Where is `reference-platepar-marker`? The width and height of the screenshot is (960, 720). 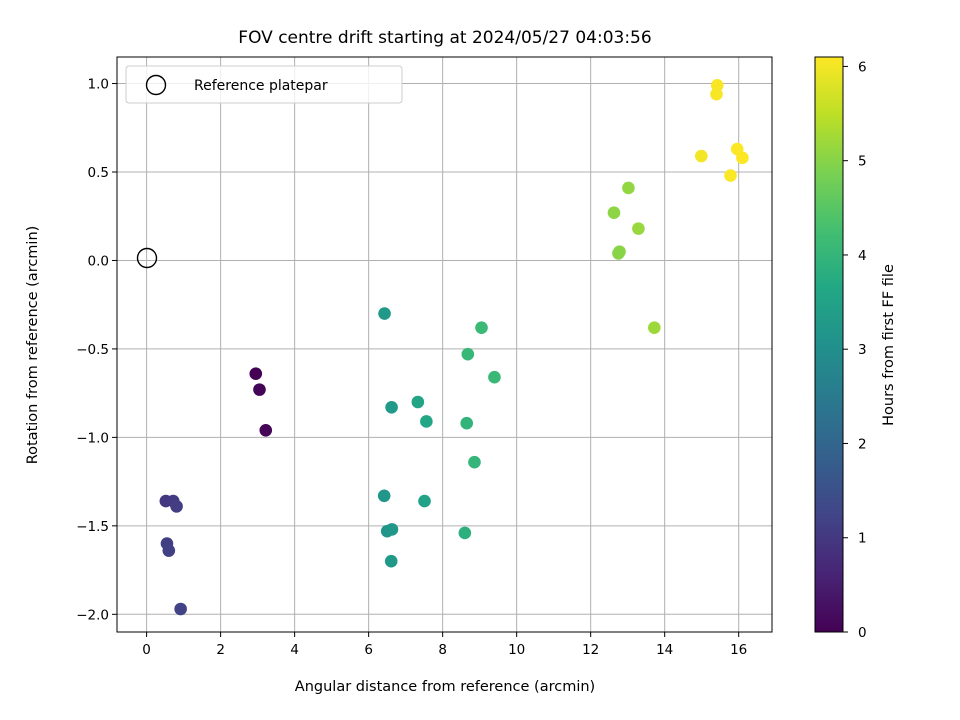 reference-platepar-marker is located at coordinates (147, 258).